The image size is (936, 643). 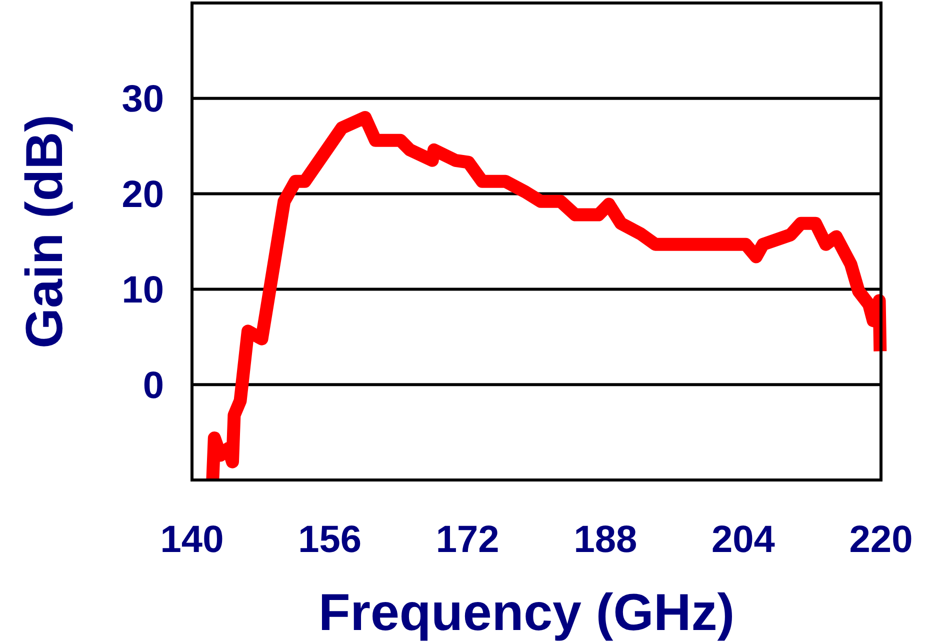 What do you see at coordinates (143, 99) in the screenshot?
I see `y-tick-label: 30` at bounding box center [143, 99].